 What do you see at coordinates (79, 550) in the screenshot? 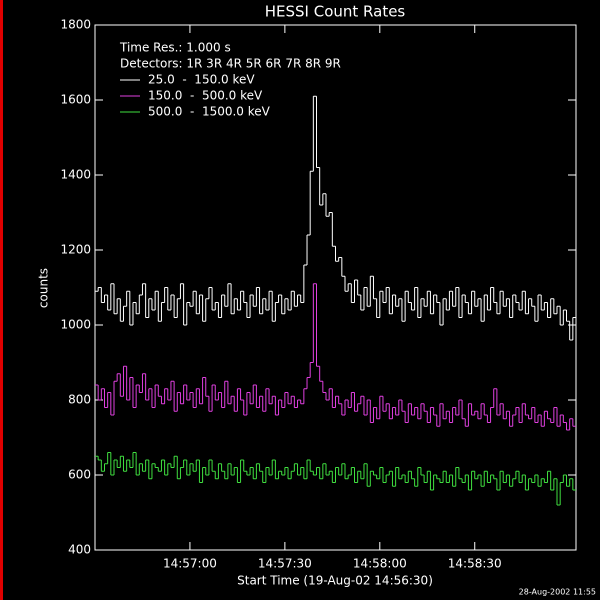
I see `y-tick-label: 400` at bounding box center [79, 550].